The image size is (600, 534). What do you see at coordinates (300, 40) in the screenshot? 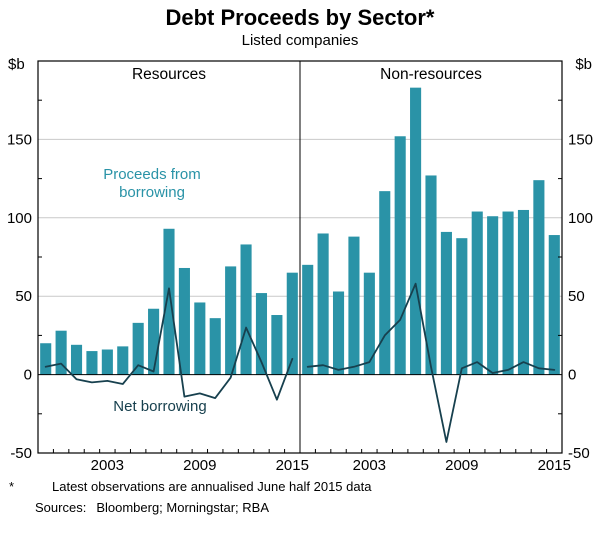
I see `chart-subtitle: Listed companies` at bounding box center [300, 40].